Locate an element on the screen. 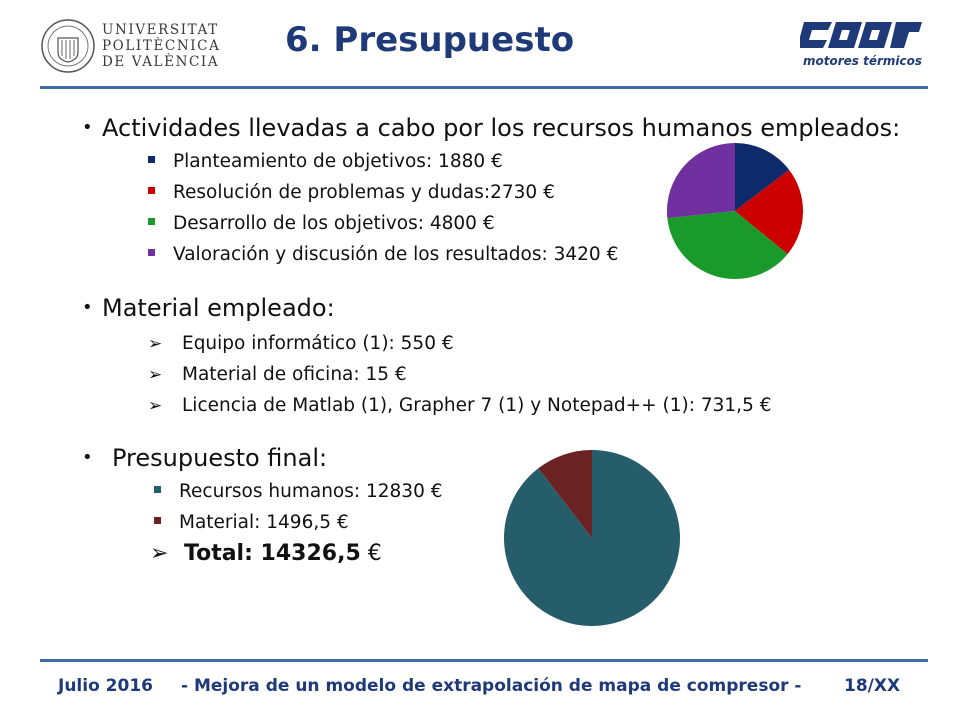 This screenshot has height=720, width=960. header-divider is located at coordinates (484, 87).